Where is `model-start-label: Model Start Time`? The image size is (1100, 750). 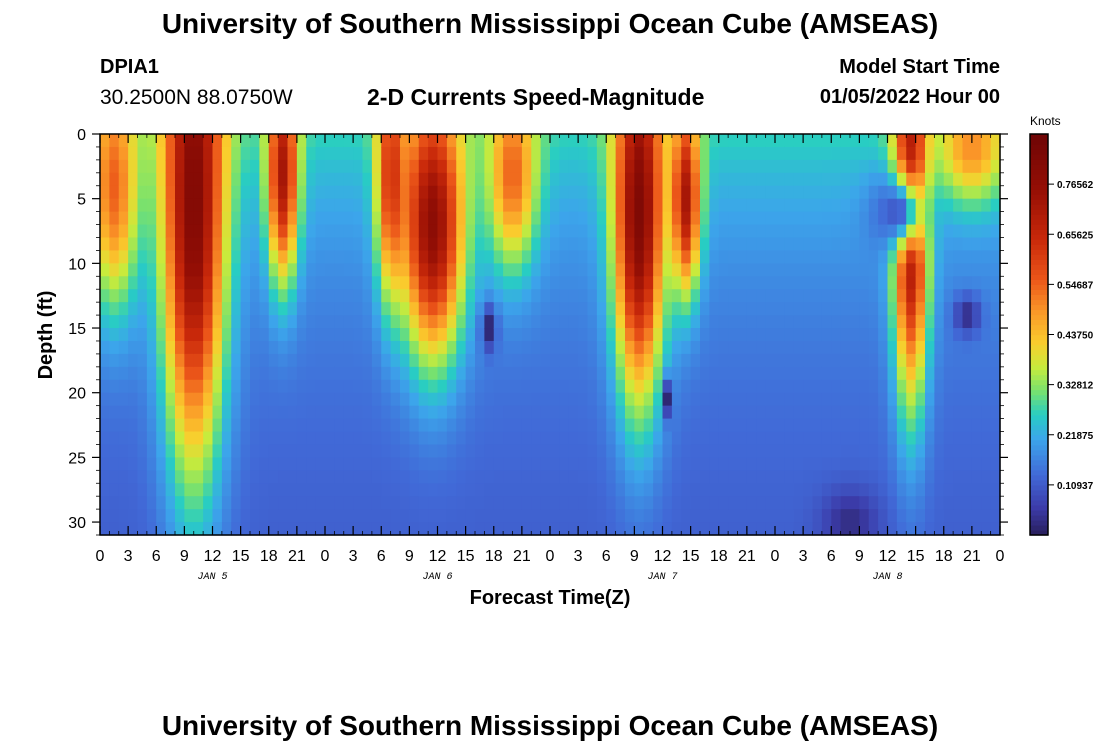
model-start-label: Model Start Time is located at coordinates (919, 67).